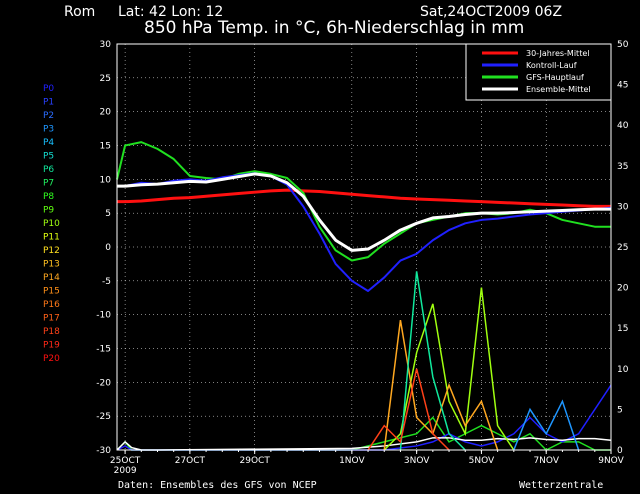  What do you see at coordinates (51, 238) in the screenshot?
I see `member-label: P11` at bounding box center [51, 238].